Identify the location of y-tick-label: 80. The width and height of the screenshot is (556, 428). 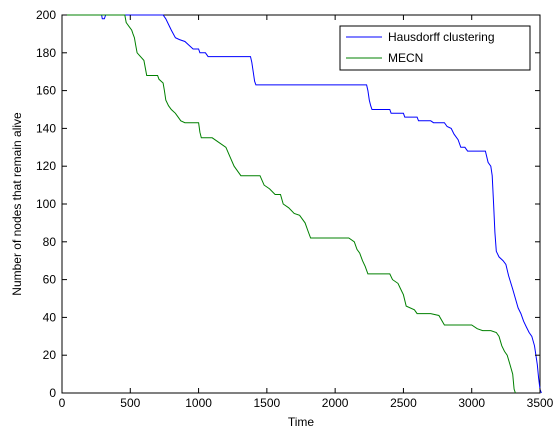
(50, 242).